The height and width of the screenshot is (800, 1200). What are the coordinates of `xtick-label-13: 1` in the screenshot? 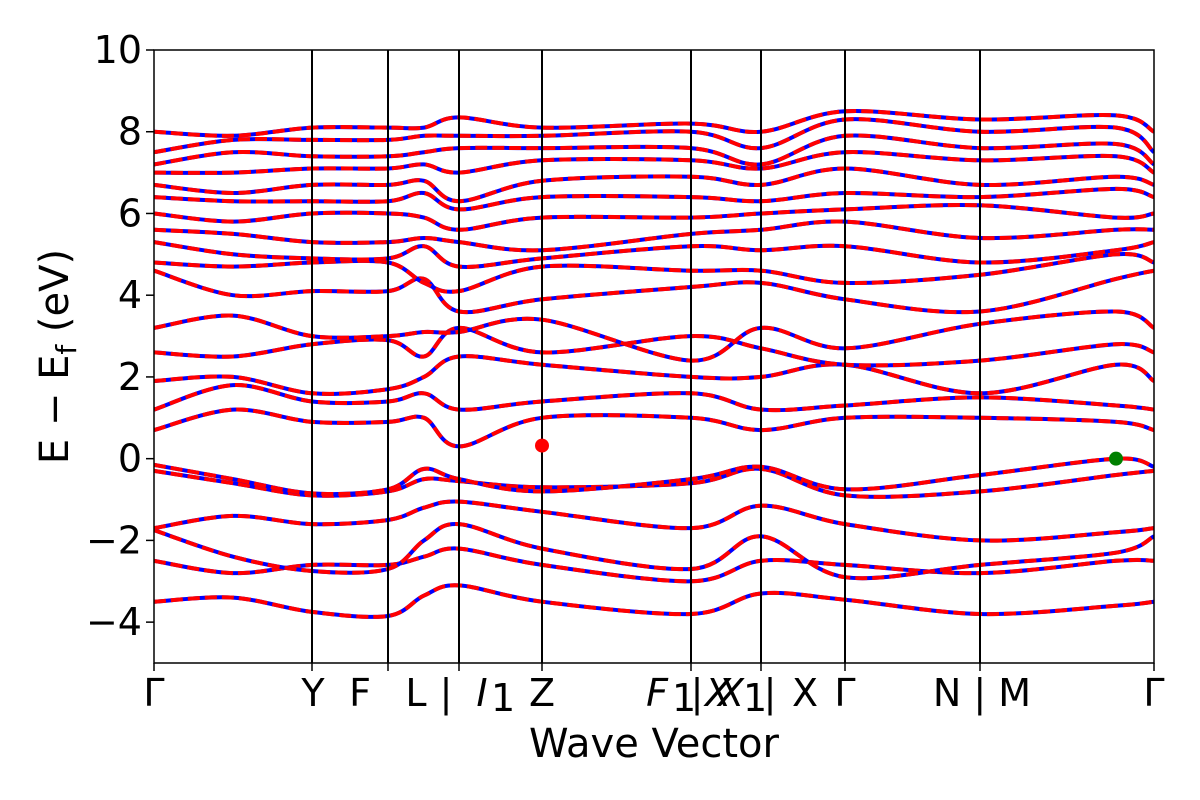 It's located at (755, 698).